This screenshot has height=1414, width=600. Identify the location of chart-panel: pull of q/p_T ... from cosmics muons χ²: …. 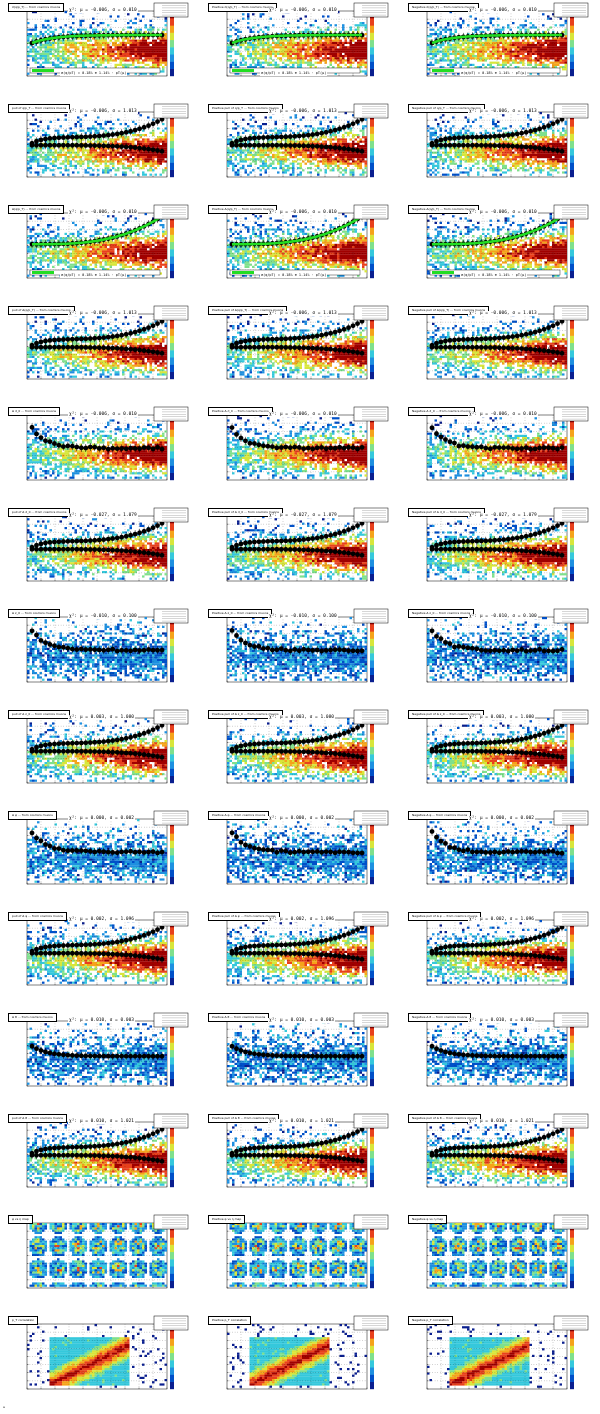
(100, 151).